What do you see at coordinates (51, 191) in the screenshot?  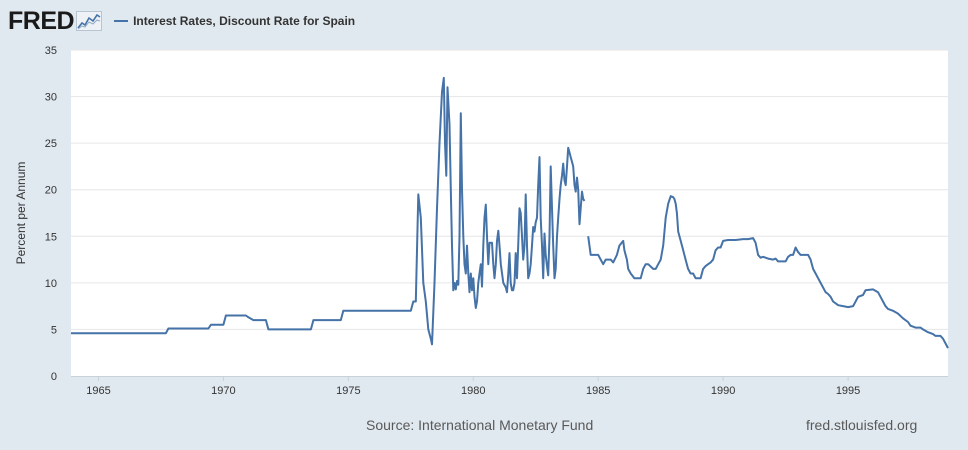 I see `y-tick-label: 20` at bounding box center [51, 191].